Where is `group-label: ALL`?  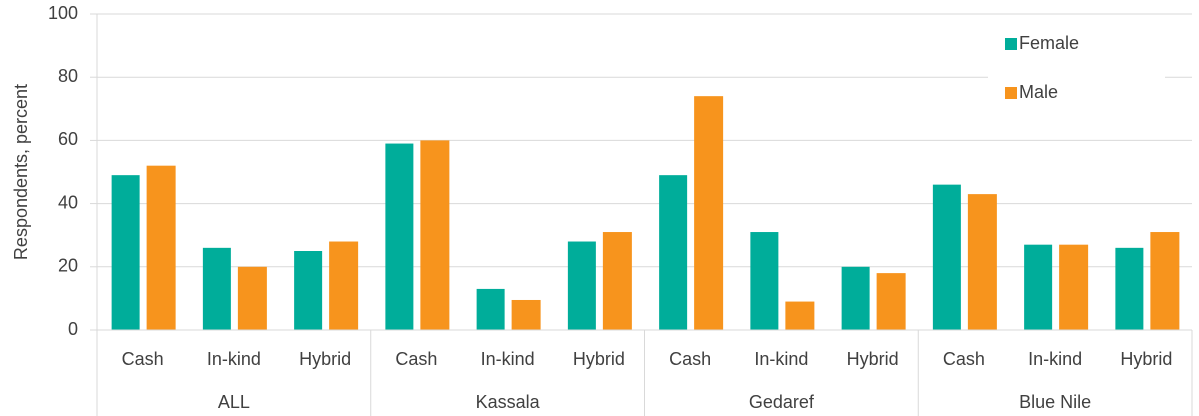
group-label: ALL is located at coordinates (234, 402).